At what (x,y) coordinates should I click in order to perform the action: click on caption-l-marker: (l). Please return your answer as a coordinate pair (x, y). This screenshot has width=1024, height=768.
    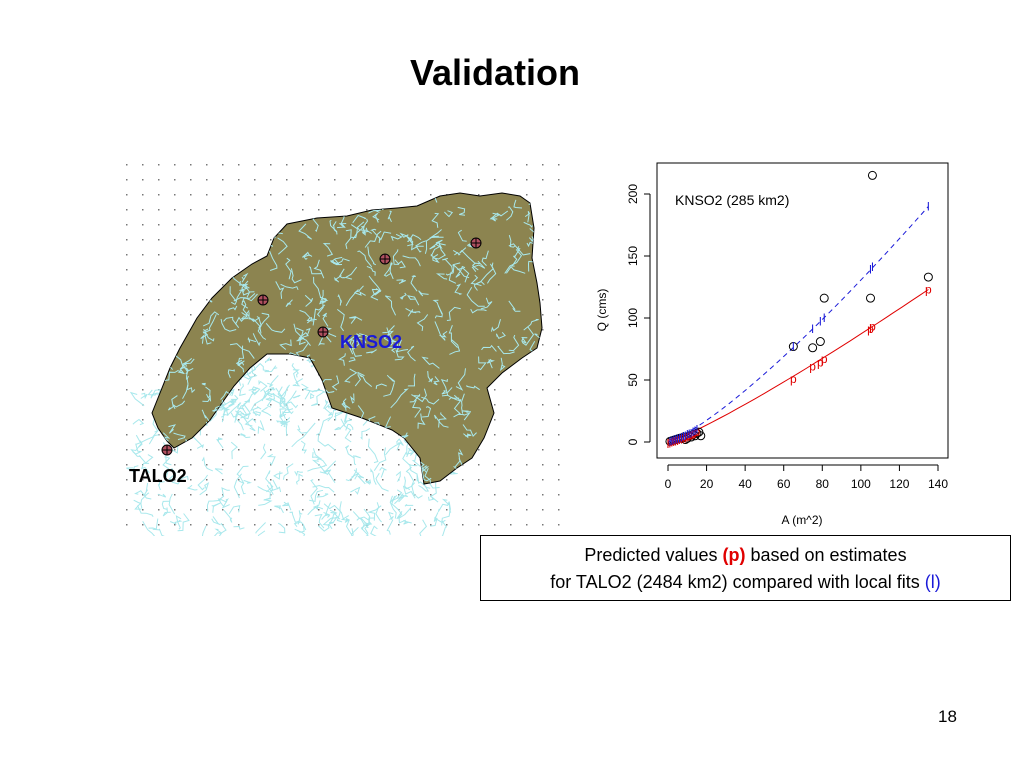
    Looking at the image, I should click on (932, 582).